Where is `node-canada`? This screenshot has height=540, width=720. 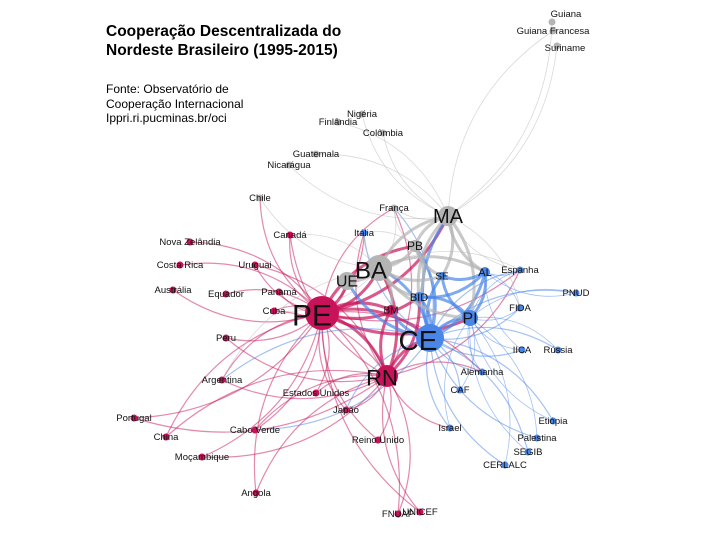 node-canada is located at coordinates (290, 235).